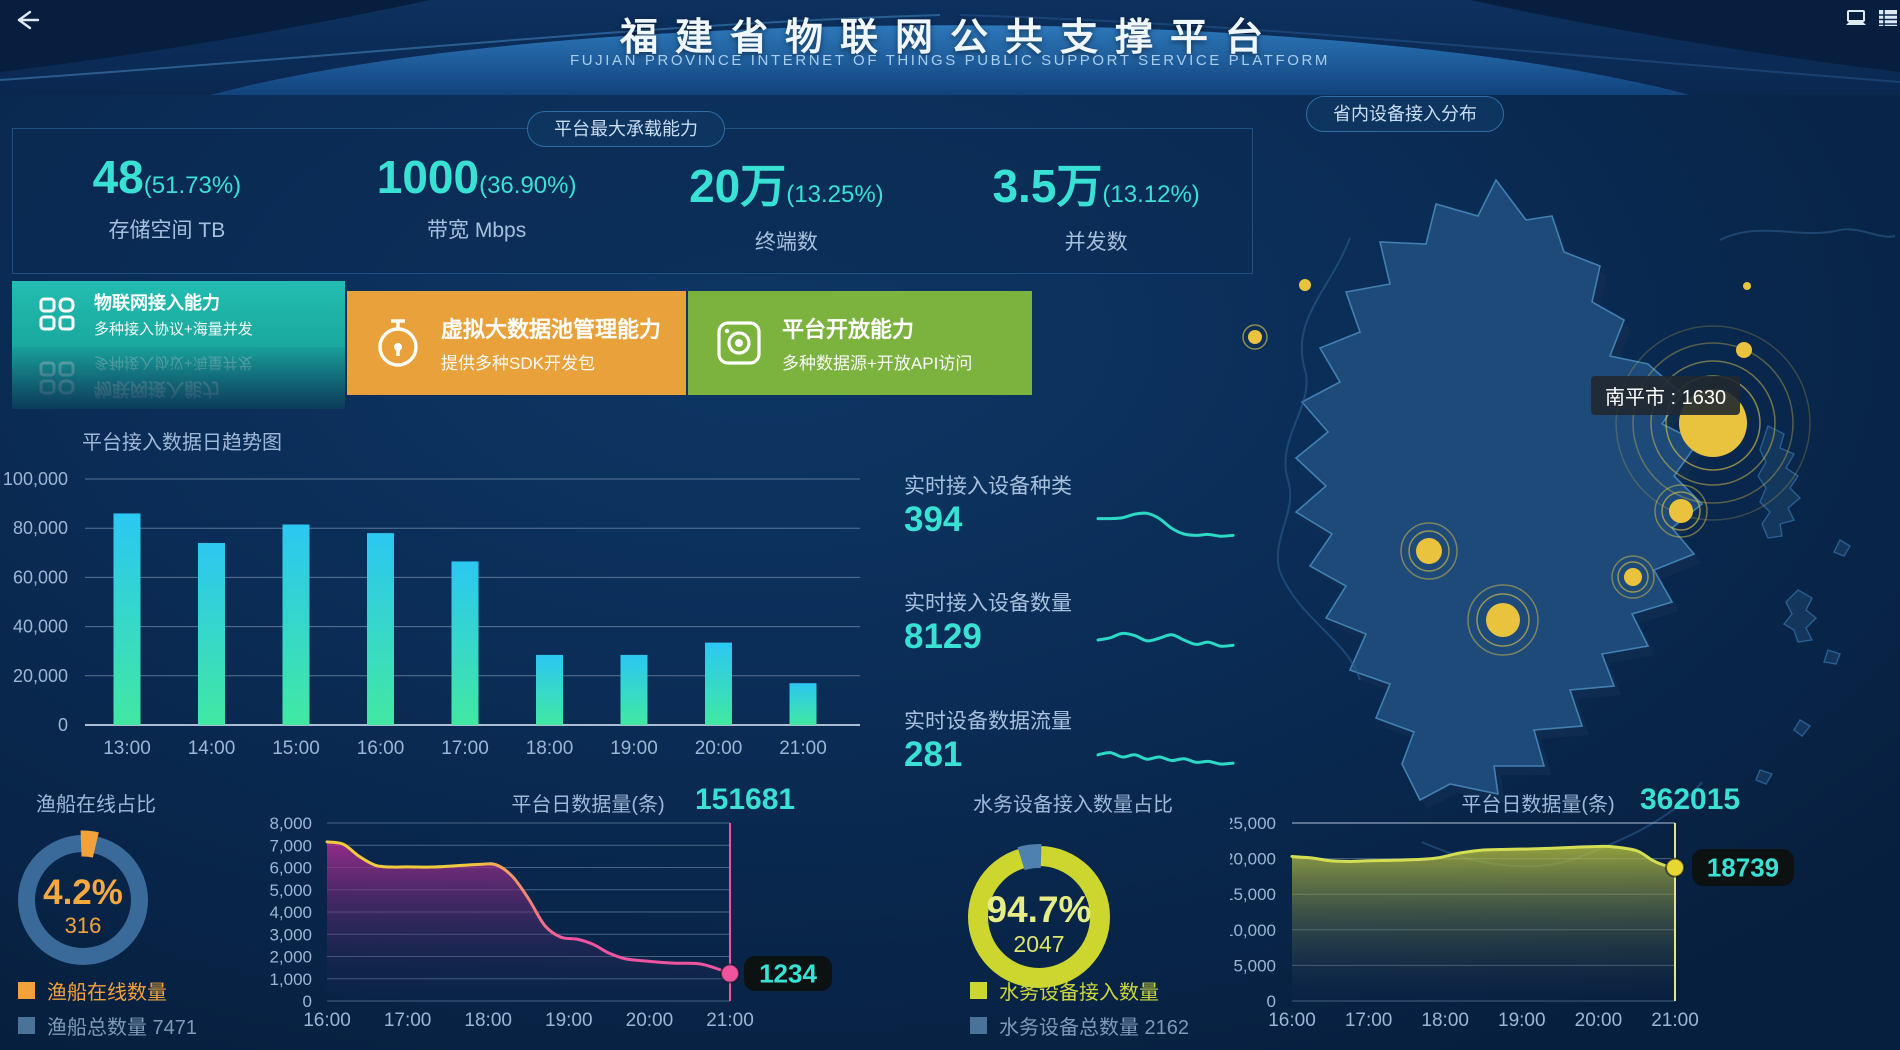 The height and width of the screenshot is (1050, 1900). What do you see at coordinates (933, 519) in the screenshot?
I see `rt-device-types-value: 394` at bounding box center [933, 519].